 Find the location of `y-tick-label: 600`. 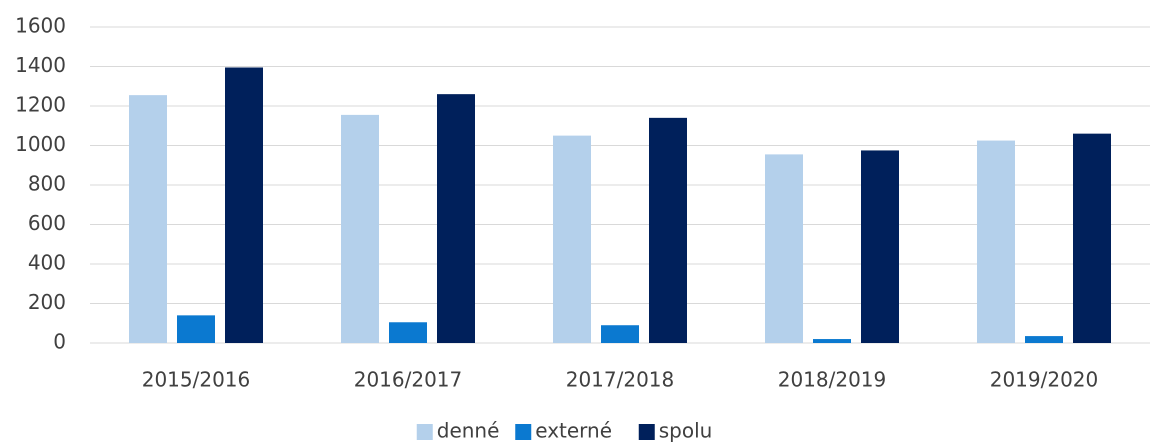

y-tick-label: 600 is located at coordinates (47, 223).